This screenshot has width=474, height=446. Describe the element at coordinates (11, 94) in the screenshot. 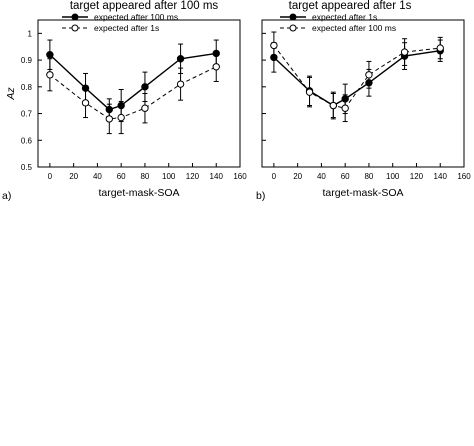

I see `y-axis-label: Az` at that location.